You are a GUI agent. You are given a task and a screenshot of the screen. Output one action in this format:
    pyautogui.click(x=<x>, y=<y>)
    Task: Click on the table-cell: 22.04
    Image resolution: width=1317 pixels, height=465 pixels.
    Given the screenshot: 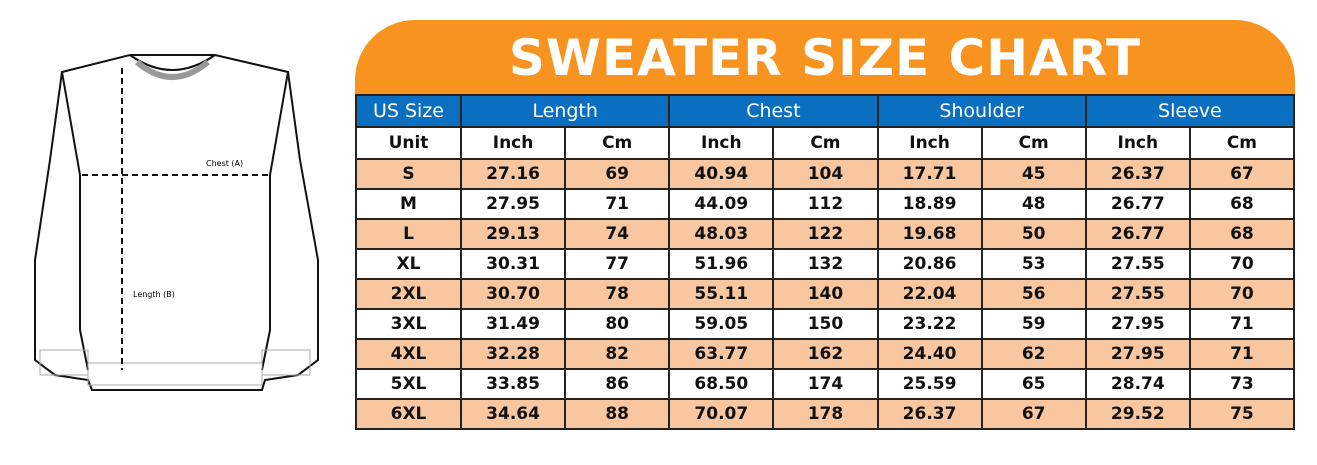 What is the action you would take?
    pyautogui.click(x=929, y=294)
    